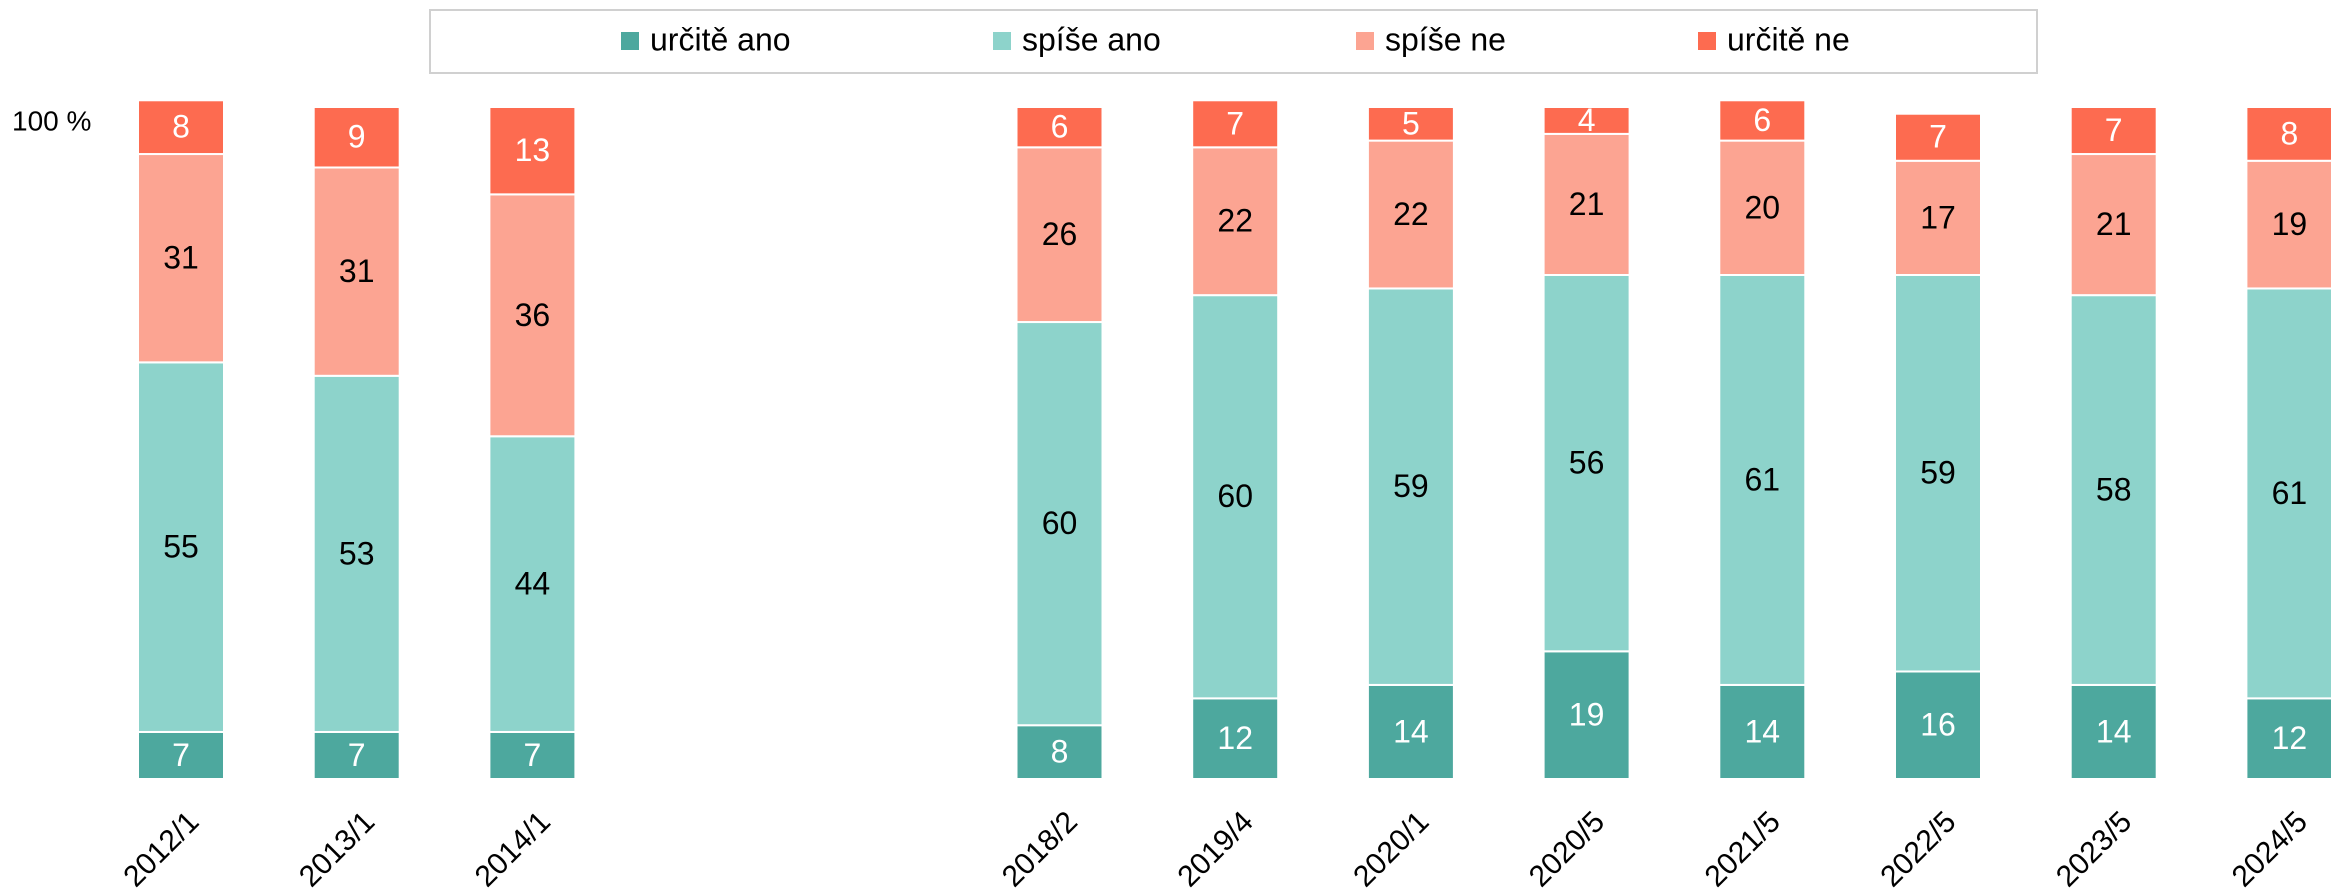 The image size is (2331, 890). Describe the element at coordinates (1918, 847) in the screenshot. I see `x-tick-label: 2022/5` at that location.